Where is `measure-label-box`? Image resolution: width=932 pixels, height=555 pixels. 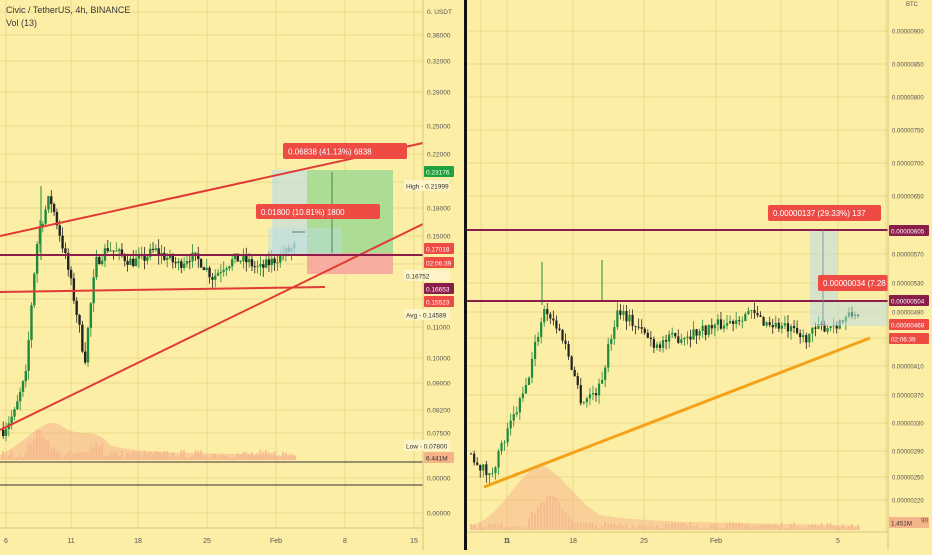 measure-label-box is located at coordinates (824, 213).